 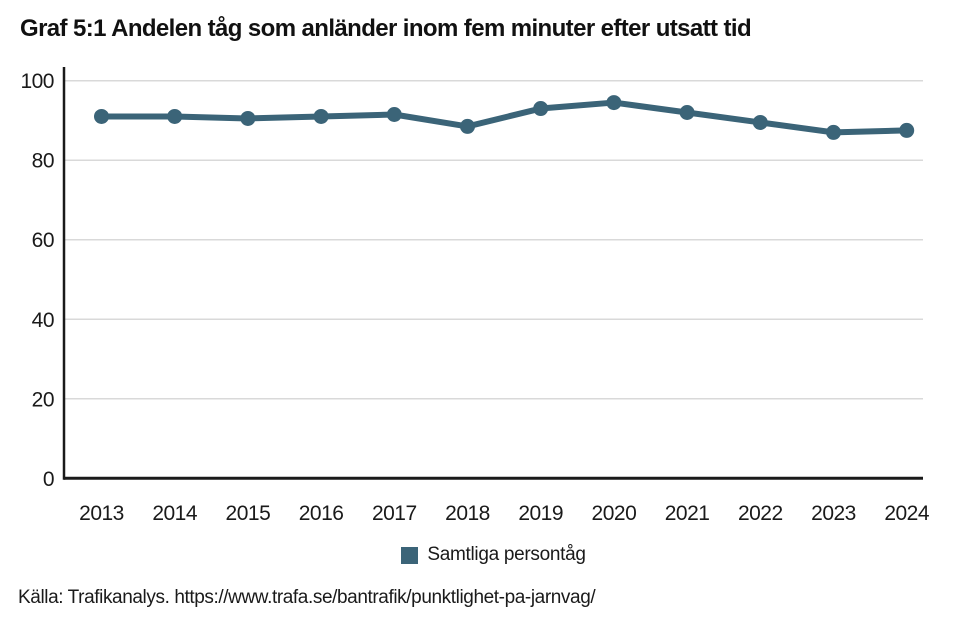 What do you see at coordinates (504, 117) in the screenshot?
I see `data-line` at bounding box center [504, 117].